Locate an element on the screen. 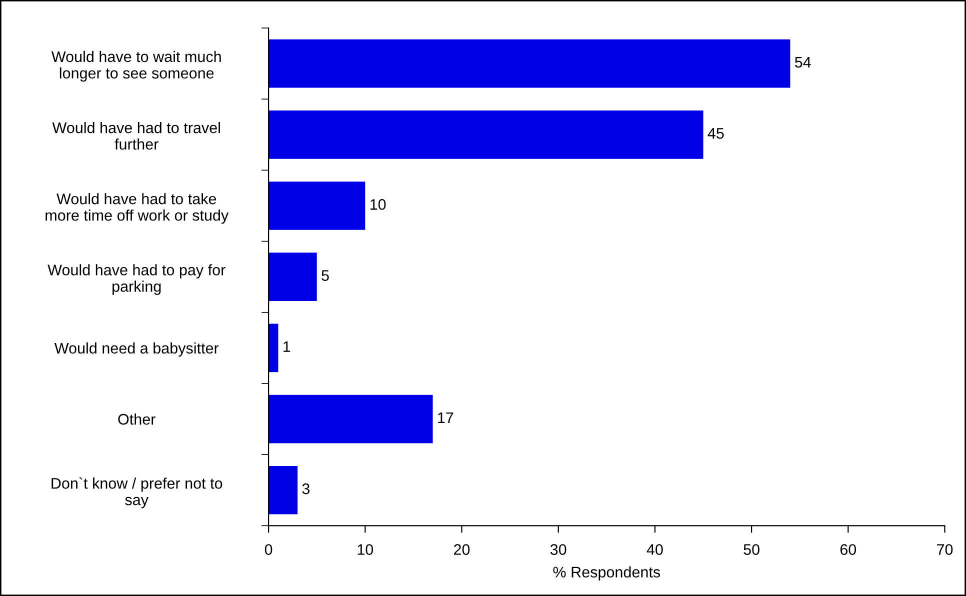 Image resolution: width=966 pixels, height=596 pixels. x-tick-label: 10 is located at coordinates (366, 549).